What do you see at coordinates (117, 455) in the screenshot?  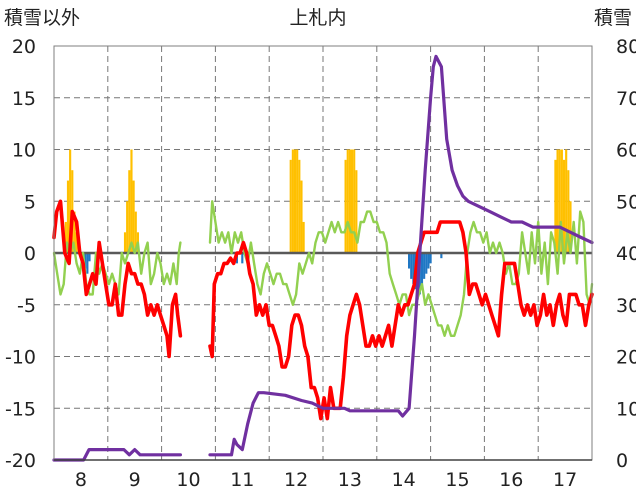 I see `purple-series-line` at bounding box center [117, 455].